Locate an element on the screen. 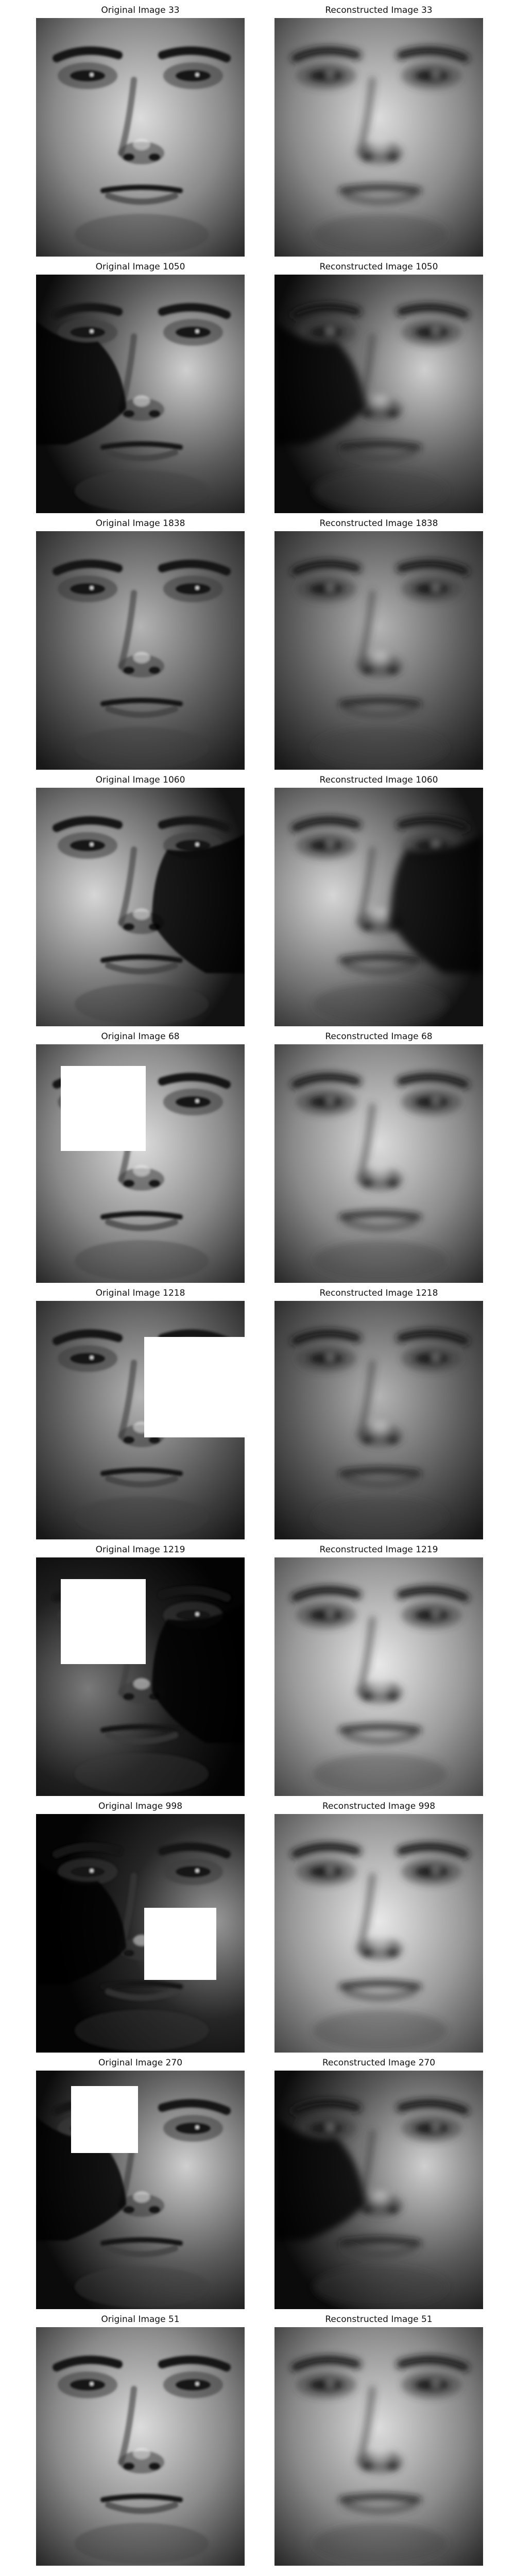 Image resolution: width=515 pixels, height=2576 pixels. original-image-panel: Original Image 68 is located at coordinates (140, 1157).